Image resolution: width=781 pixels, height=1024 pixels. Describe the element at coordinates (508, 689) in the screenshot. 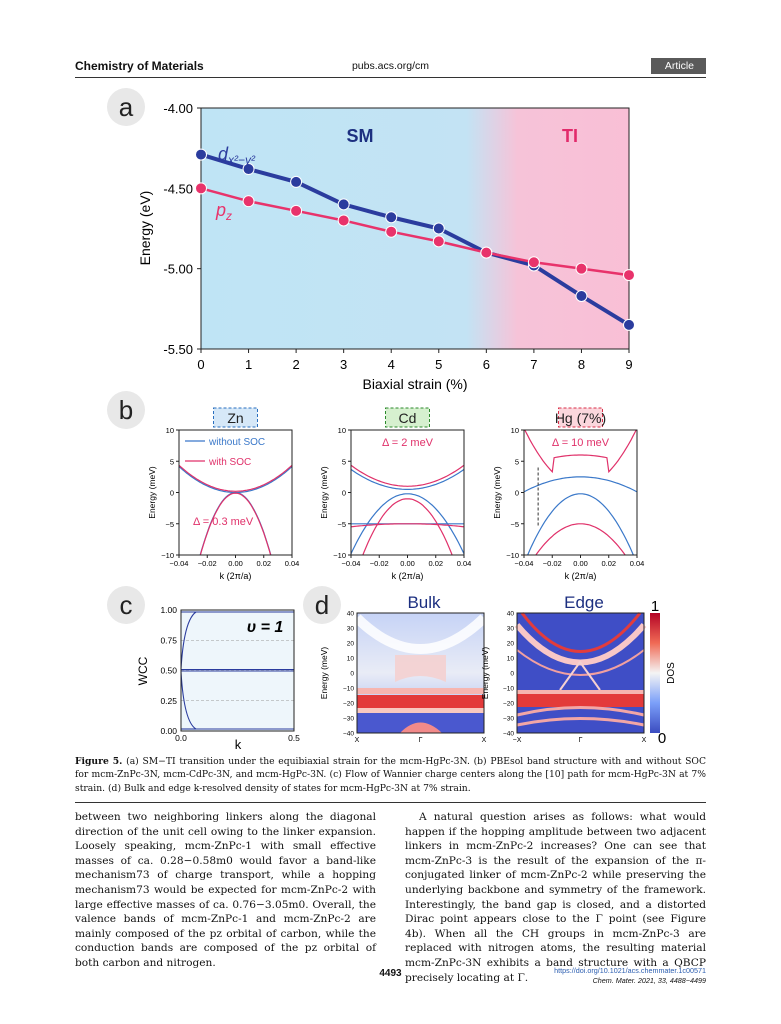

I see `dos-ytick-label: −10` at that location.